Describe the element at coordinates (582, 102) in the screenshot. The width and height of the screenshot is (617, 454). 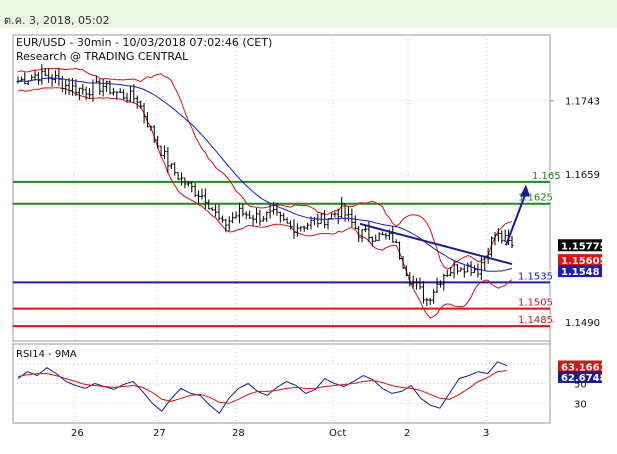
I see `y-tick-label: 1.1743` at that location.